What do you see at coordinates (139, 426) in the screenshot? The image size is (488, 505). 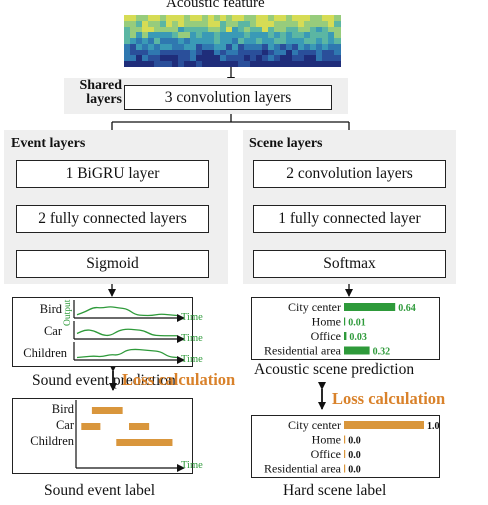 I see `event-label-bar-car` at bounding box center [139, 426].